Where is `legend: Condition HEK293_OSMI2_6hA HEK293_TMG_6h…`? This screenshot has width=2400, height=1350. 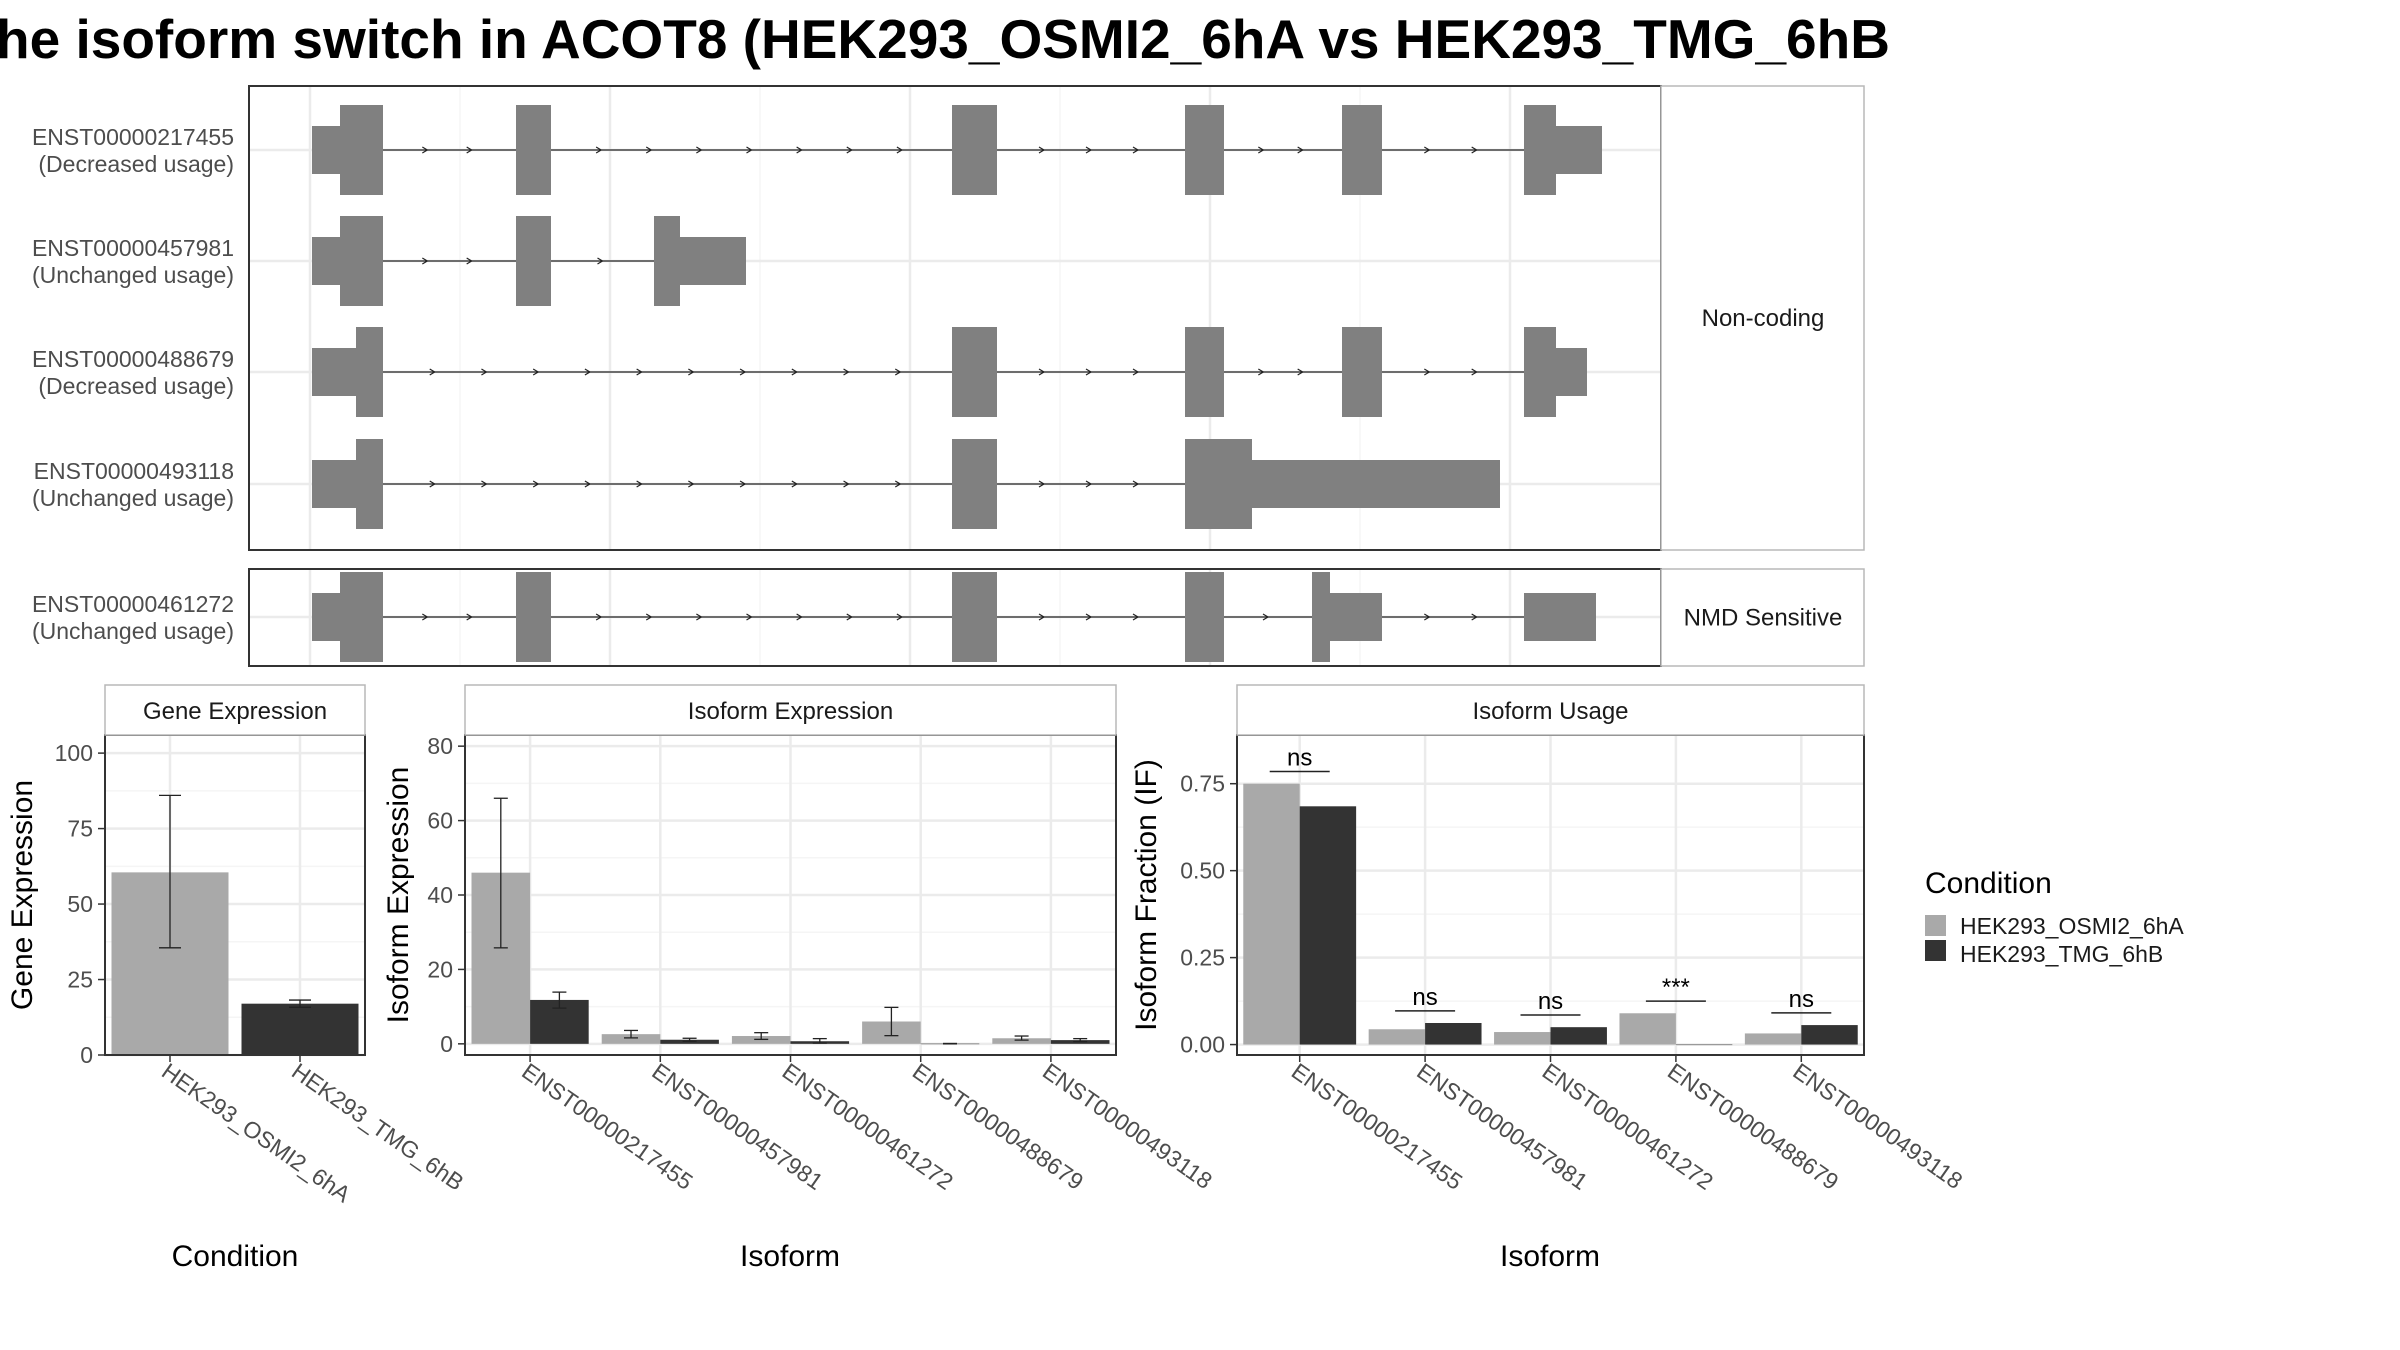
legend: Condition HEK293_OSMI2_6hA HEK293_TMG_6h… is located at coordinates (2054, 917).